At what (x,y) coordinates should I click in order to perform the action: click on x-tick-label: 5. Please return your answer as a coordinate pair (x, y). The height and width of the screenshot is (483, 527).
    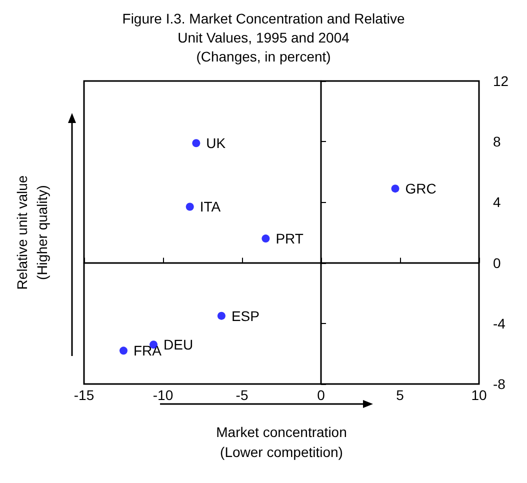
    Looking at the image, I should click on (400, 395).